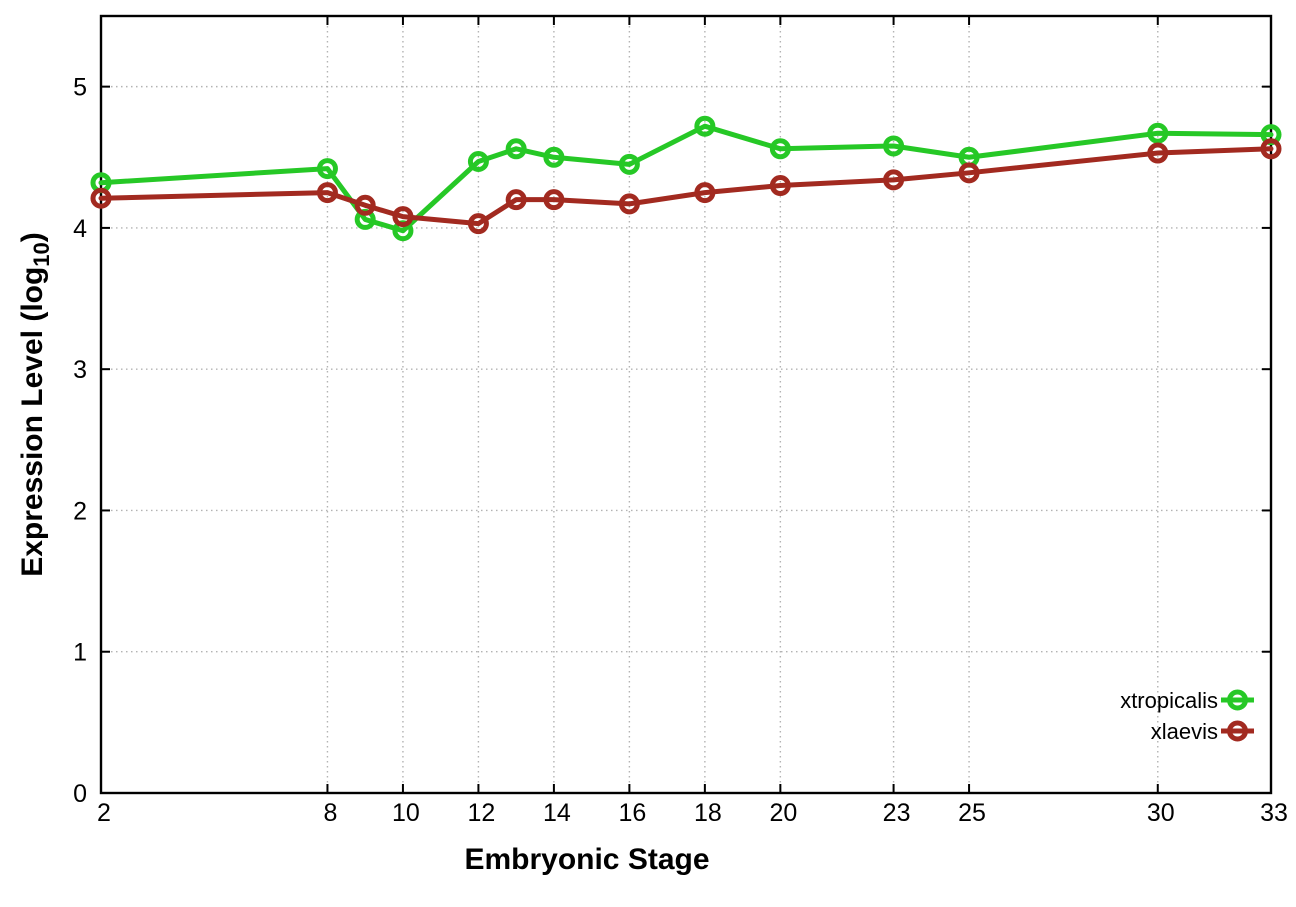 This screenshot has width=1296, height=907. I want to click on x-tick-label: 18, so click(708, 813).